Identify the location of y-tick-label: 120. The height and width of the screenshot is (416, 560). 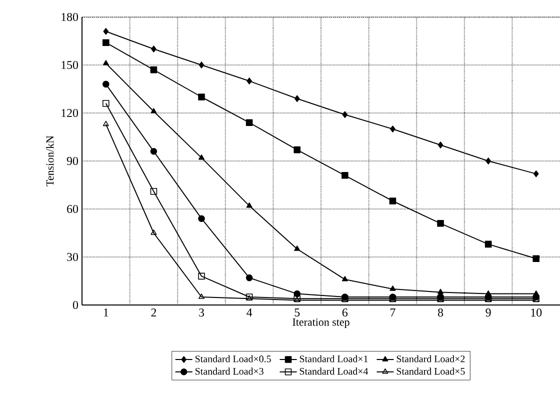
(70, 113).